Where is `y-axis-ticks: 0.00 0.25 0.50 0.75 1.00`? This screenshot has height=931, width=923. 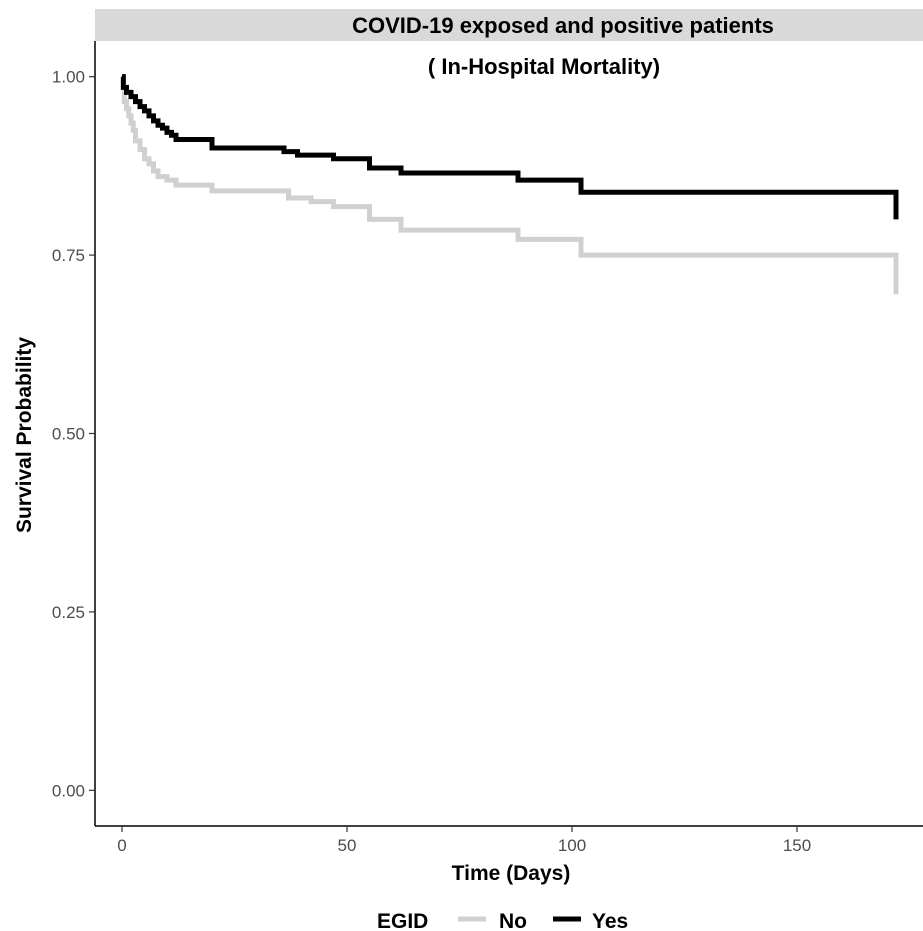
y-axis-ticks: 0.00 0.25 0.50 0.75 1.00 is located at coordinates (73, 434).